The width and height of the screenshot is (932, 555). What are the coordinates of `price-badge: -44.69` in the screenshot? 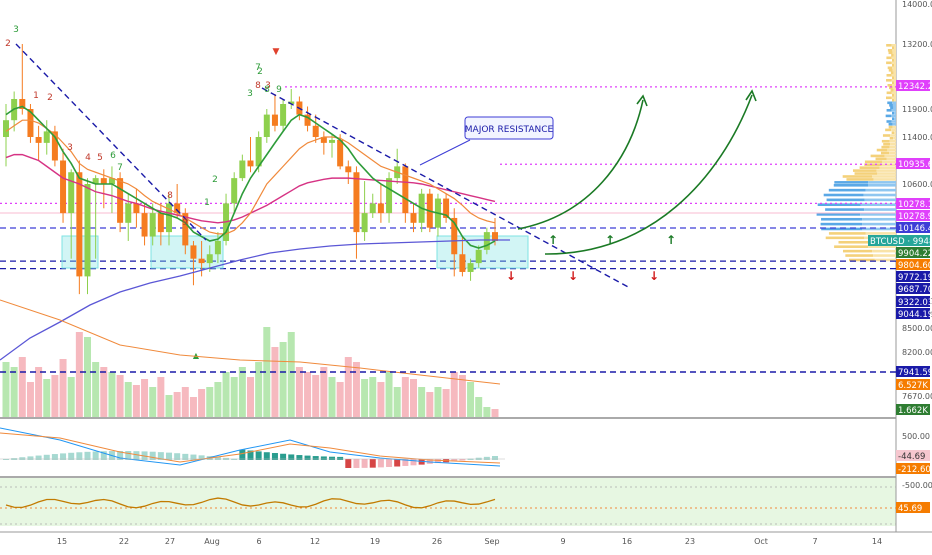 It's located at (913, 456).